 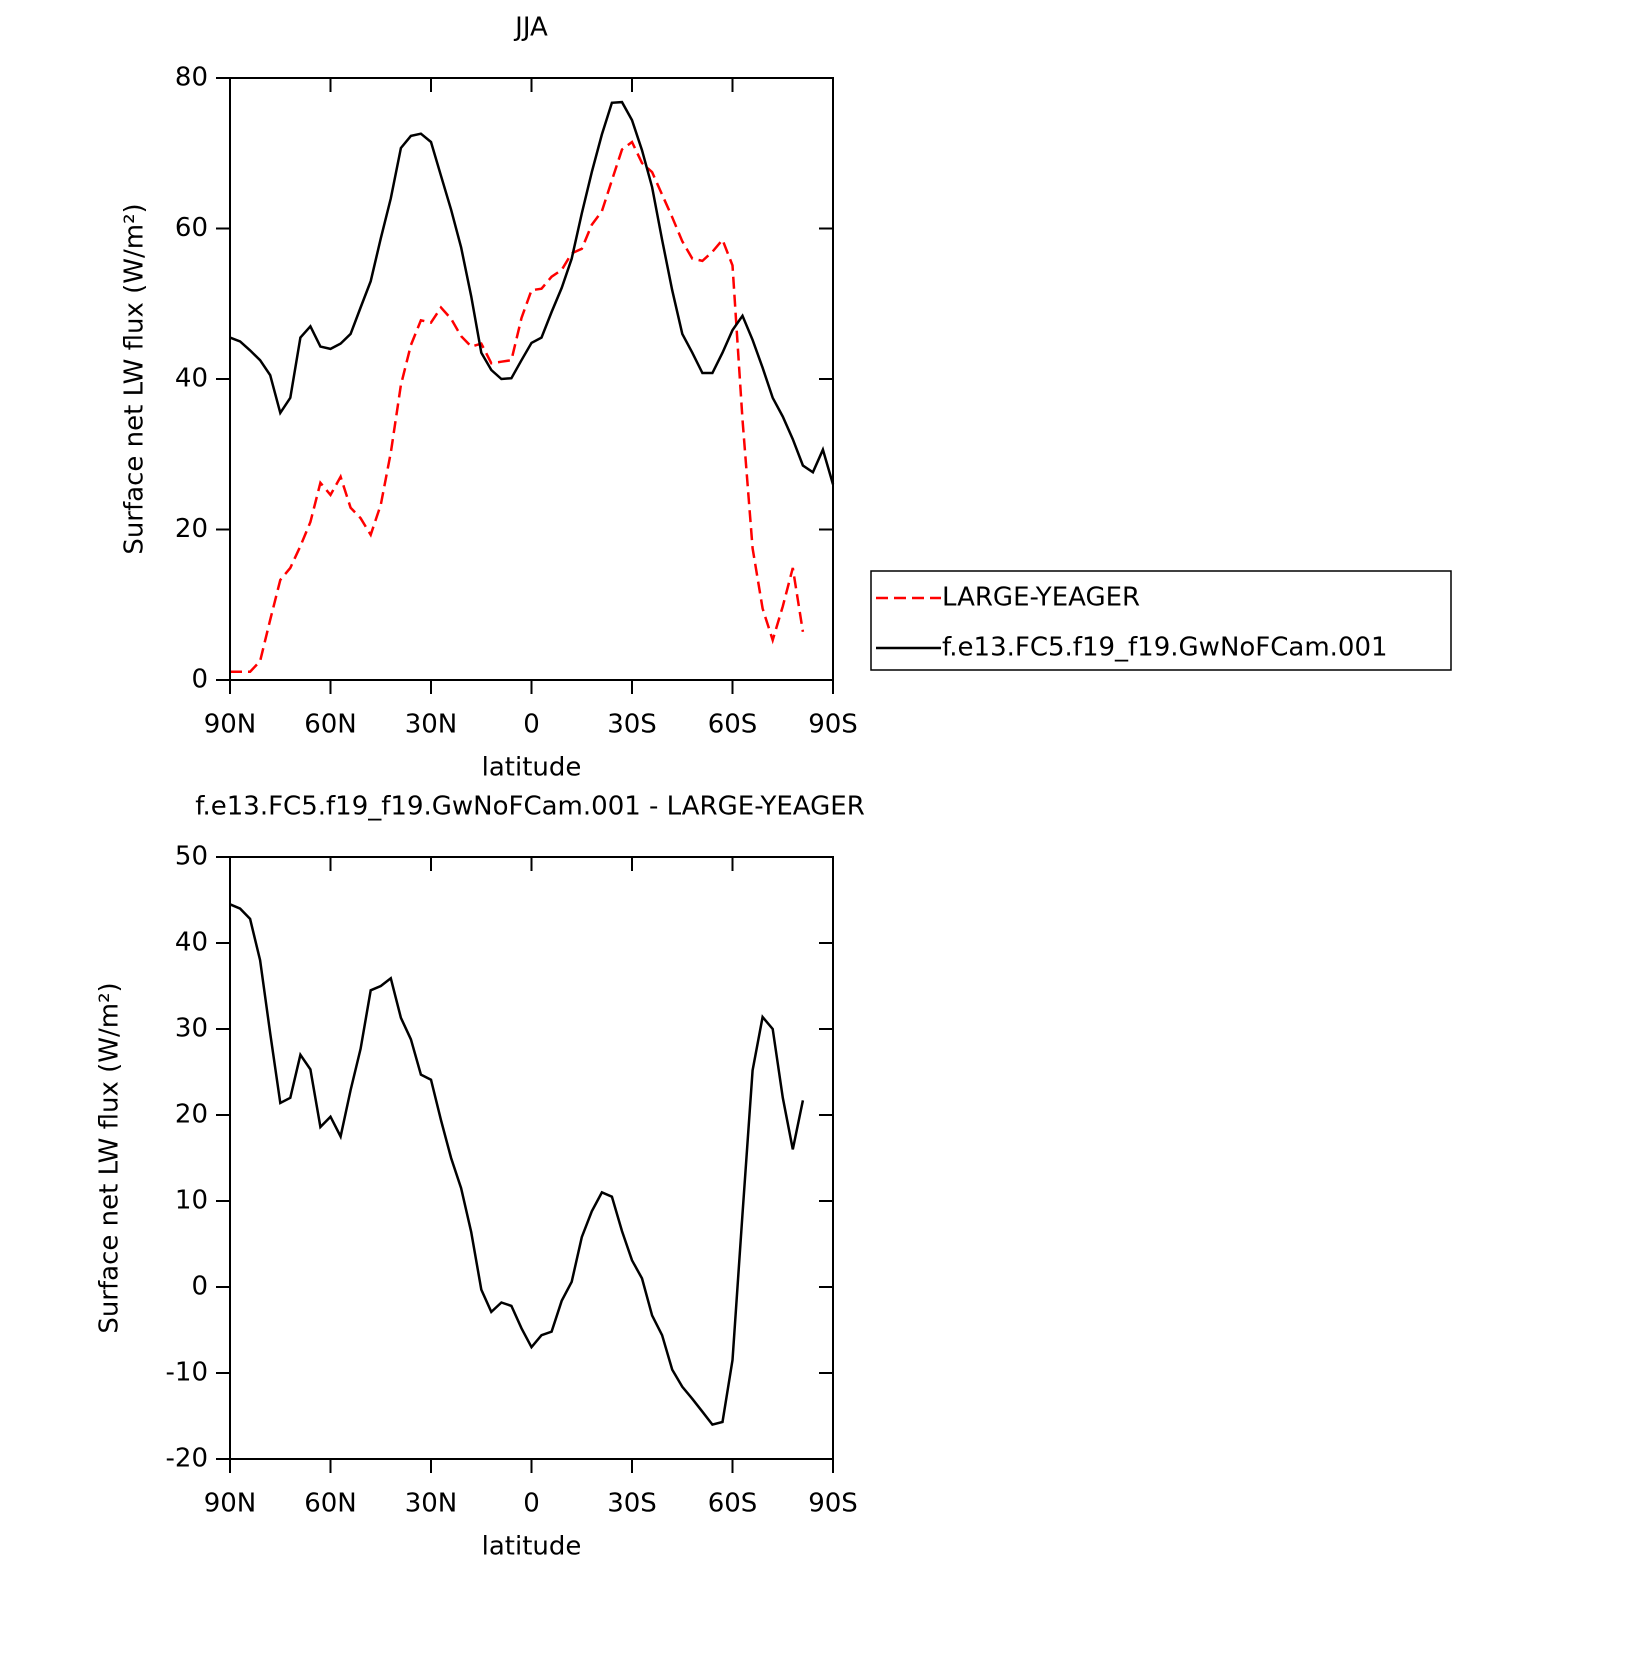 I want to click on legend-box, so click(x=1161, y=620).